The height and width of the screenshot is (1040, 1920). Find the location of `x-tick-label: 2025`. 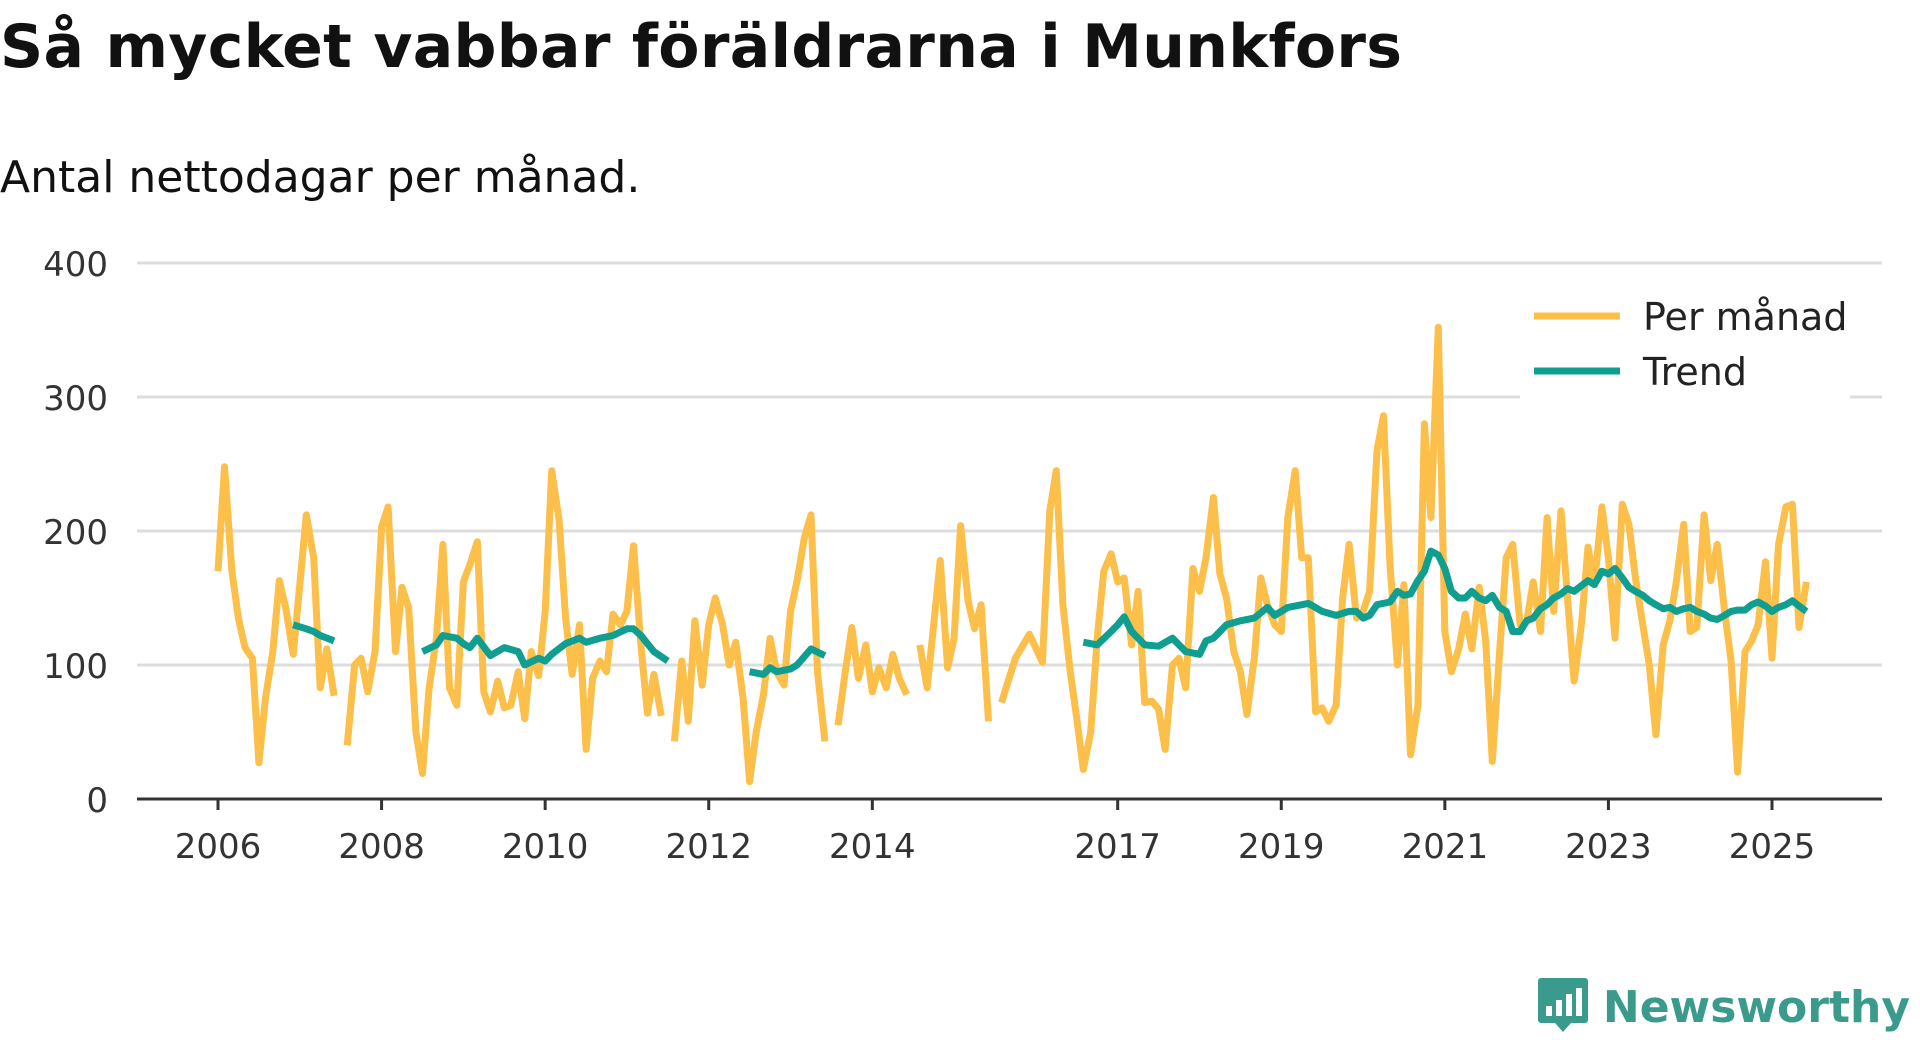

x-tick-label: 2025 is located at coordinates (1772, 847).